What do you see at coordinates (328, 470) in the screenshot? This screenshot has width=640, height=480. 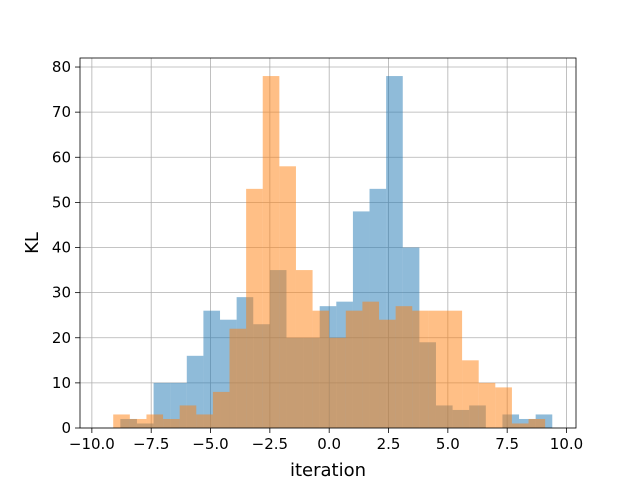 I see `x-axis-label: iteration` at bounding box center [328, 470].